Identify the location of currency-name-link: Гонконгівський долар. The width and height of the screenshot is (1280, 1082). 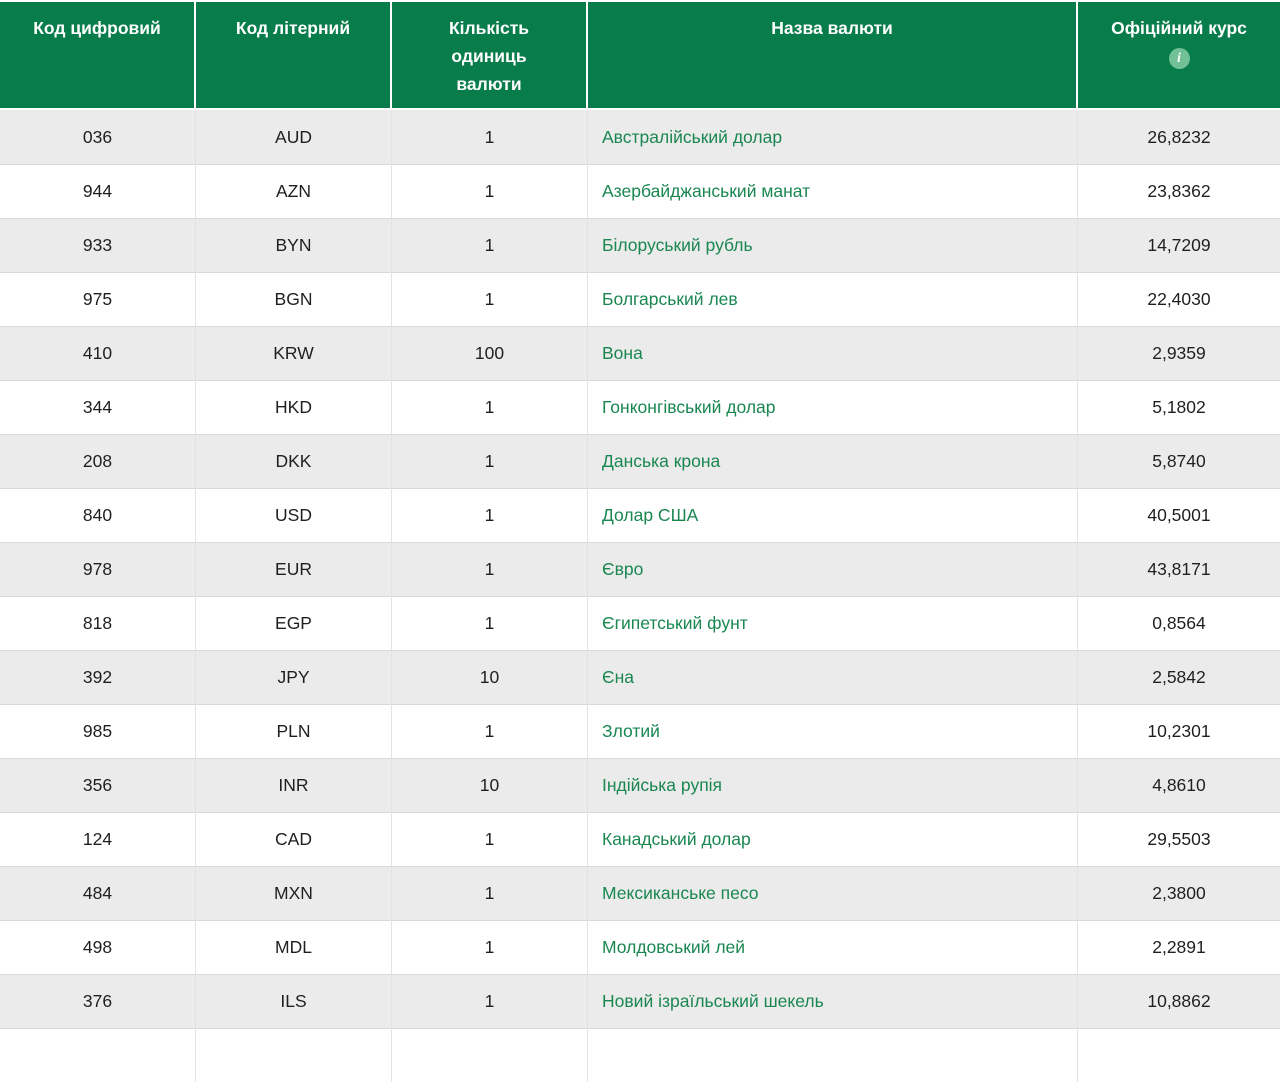
(689, 407).